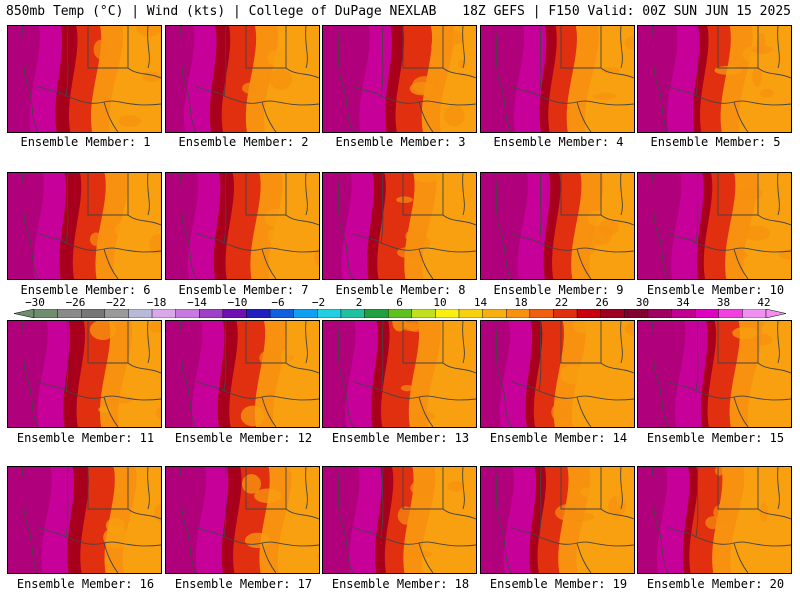 This screenshot has width=800, height=600. What do you see at coordinates (440, 302) in the screenshot?
I see `colorbar-tick-label: 10` at bounding box center [440, 302].